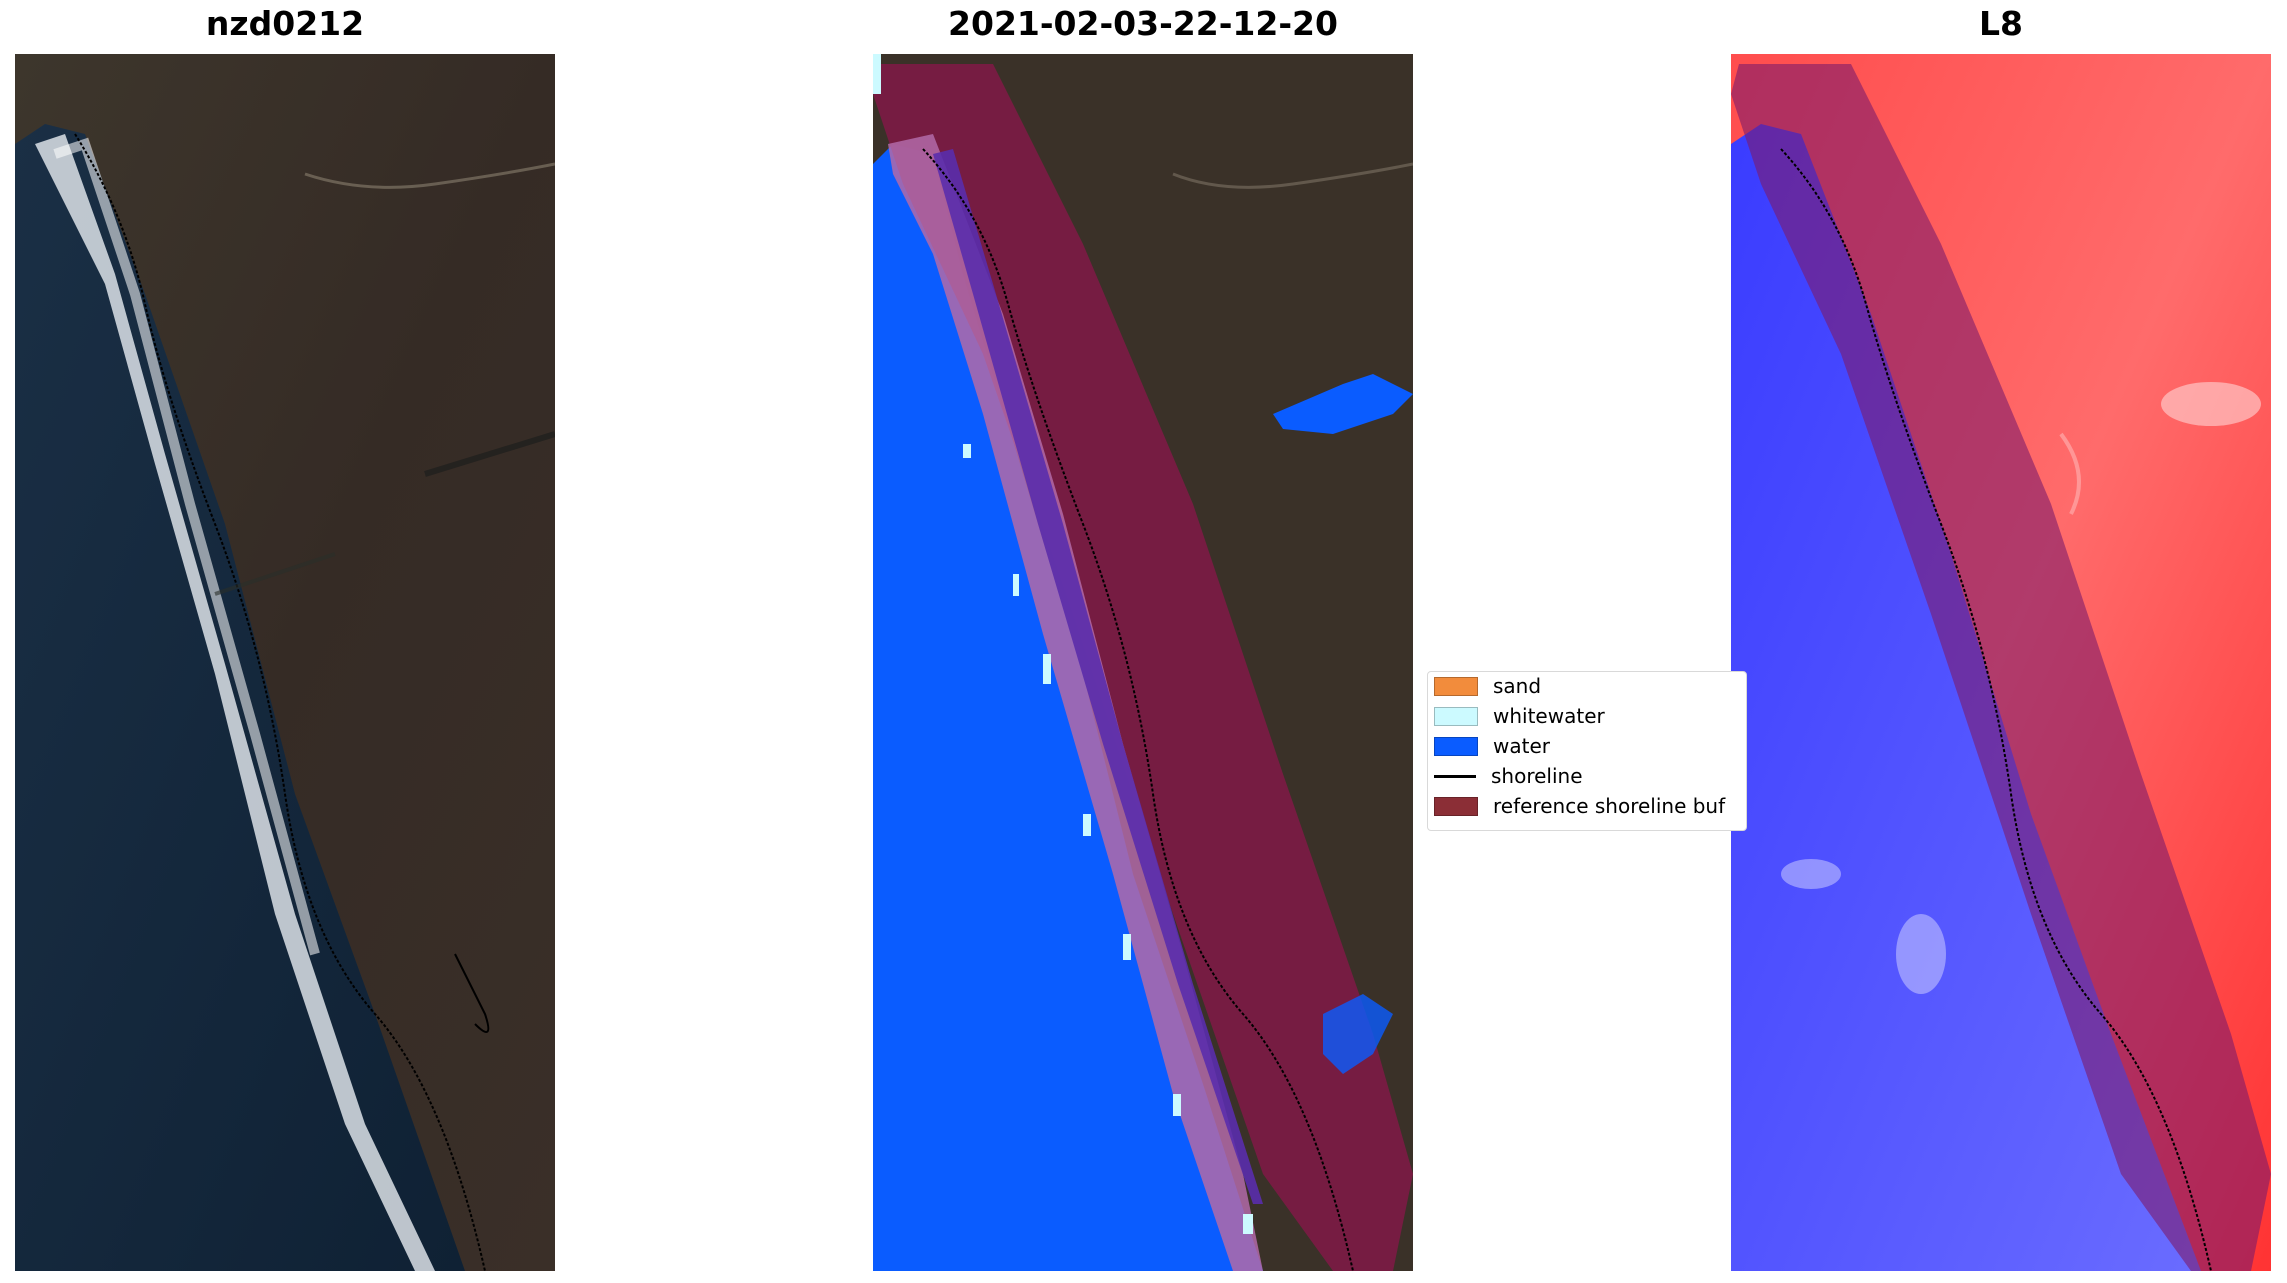  What do you see at coordinates (1537, 776) in the screenshot?
I see `legend-label-shoreline: shoreline` at bounding box center [1537, 776].